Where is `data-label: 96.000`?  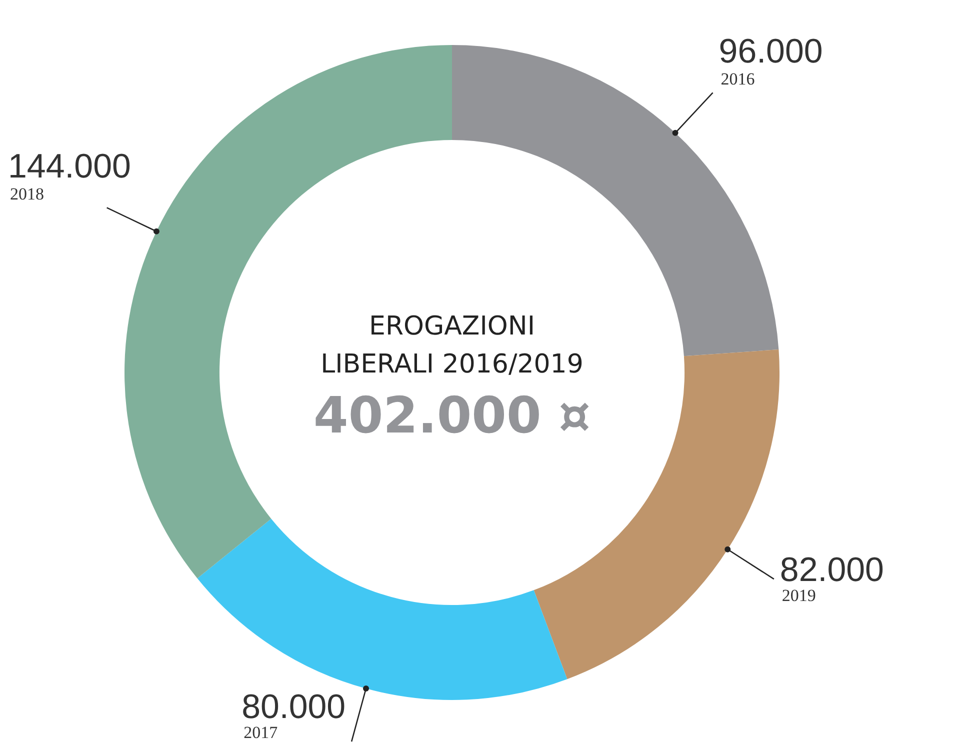 data-label: 96.000 is located at coordinates (770, 51).